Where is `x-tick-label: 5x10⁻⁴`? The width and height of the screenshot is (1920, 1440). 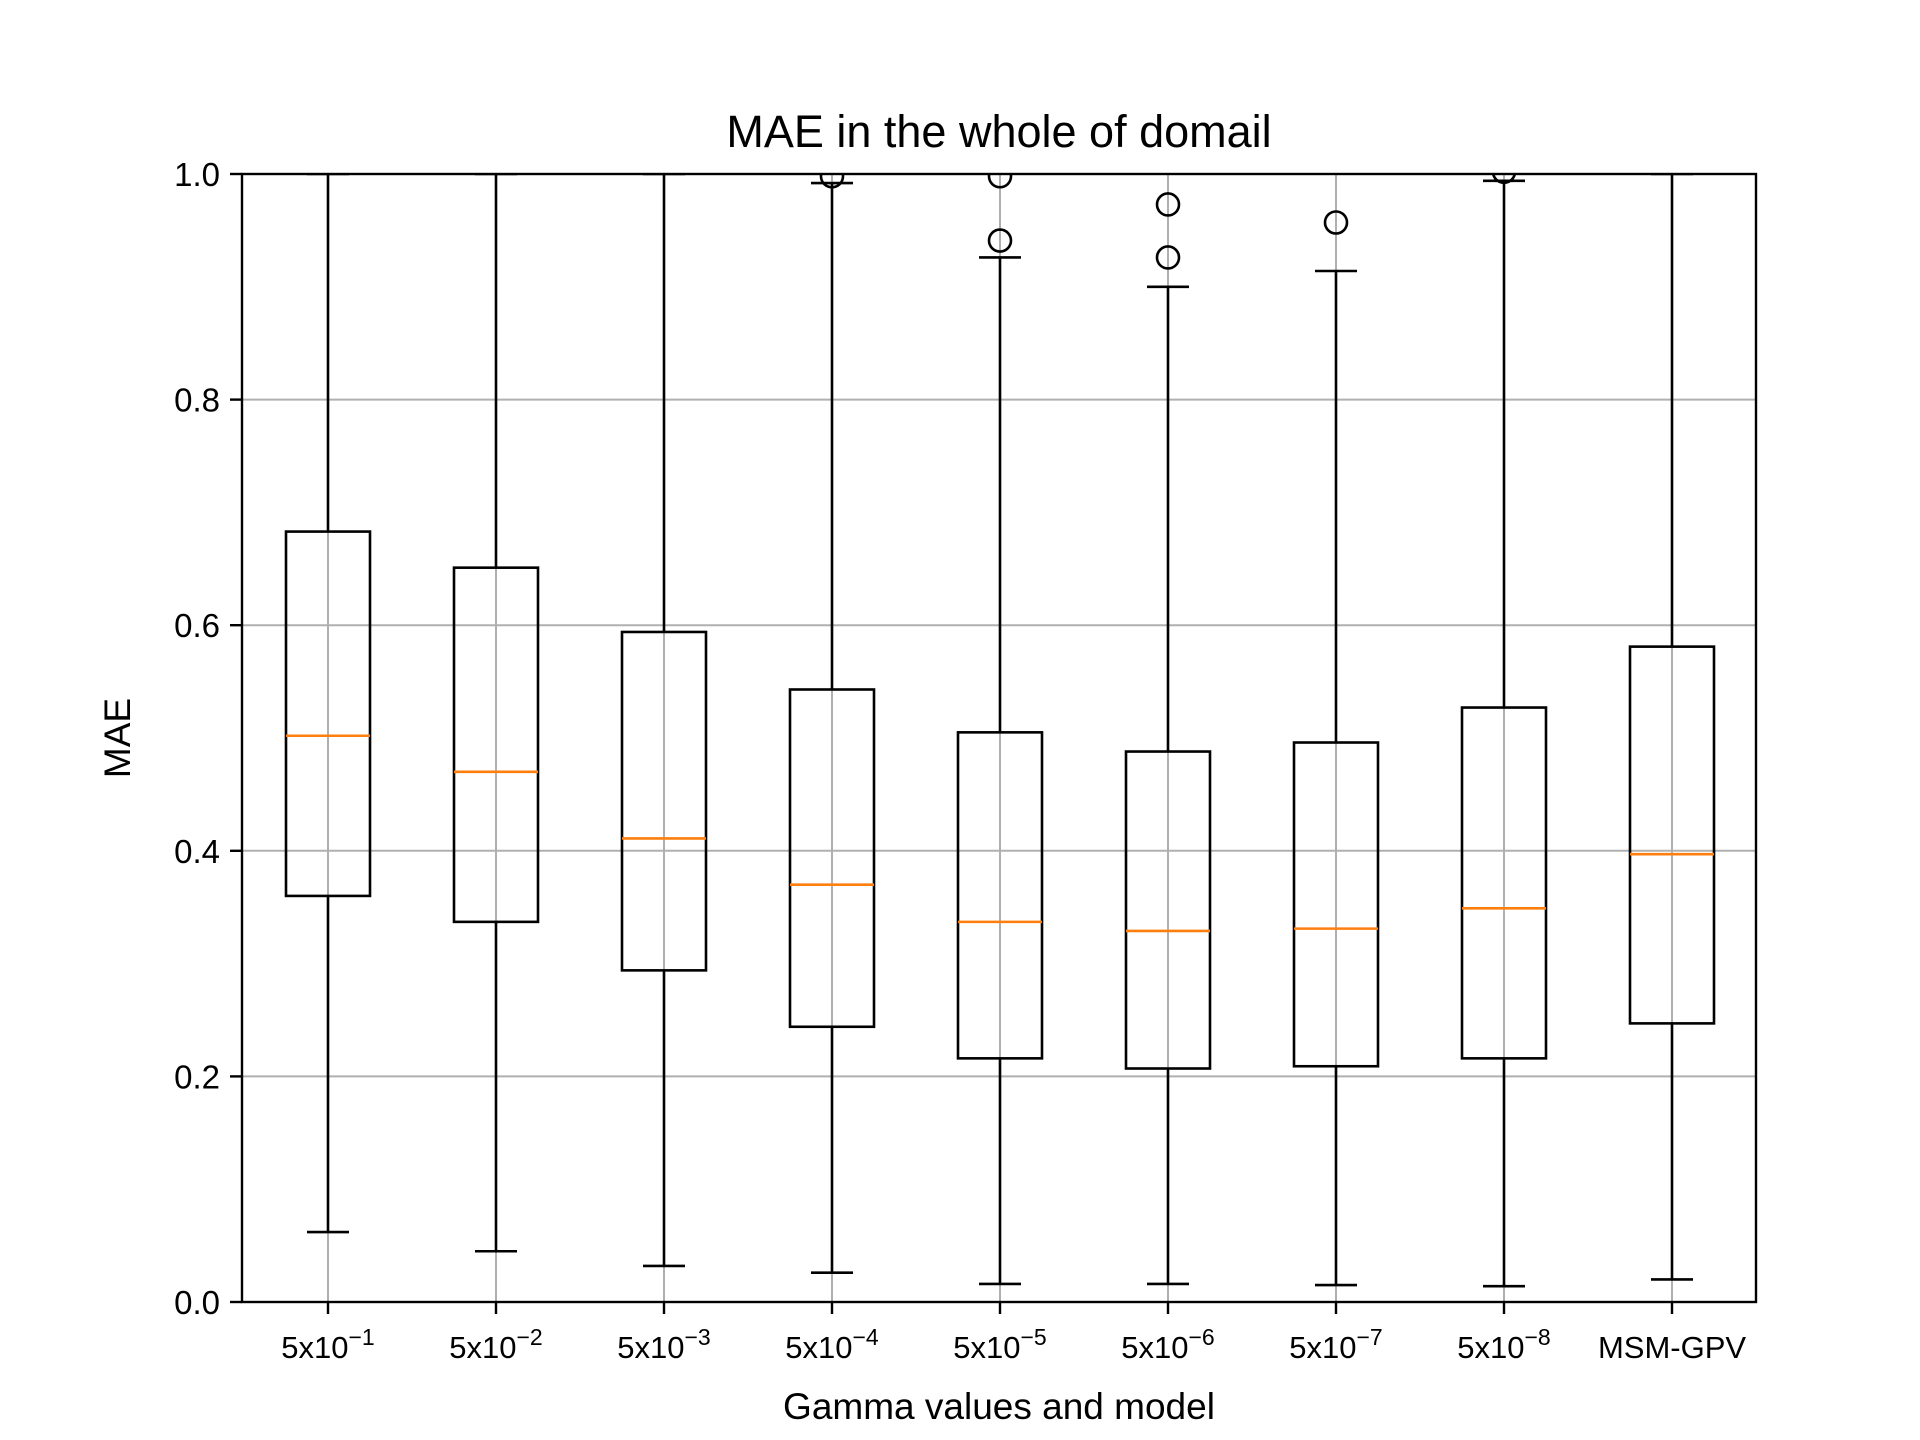
x-tick-label: 5x10⁻⁴ is located at coordinates (832, 1344).